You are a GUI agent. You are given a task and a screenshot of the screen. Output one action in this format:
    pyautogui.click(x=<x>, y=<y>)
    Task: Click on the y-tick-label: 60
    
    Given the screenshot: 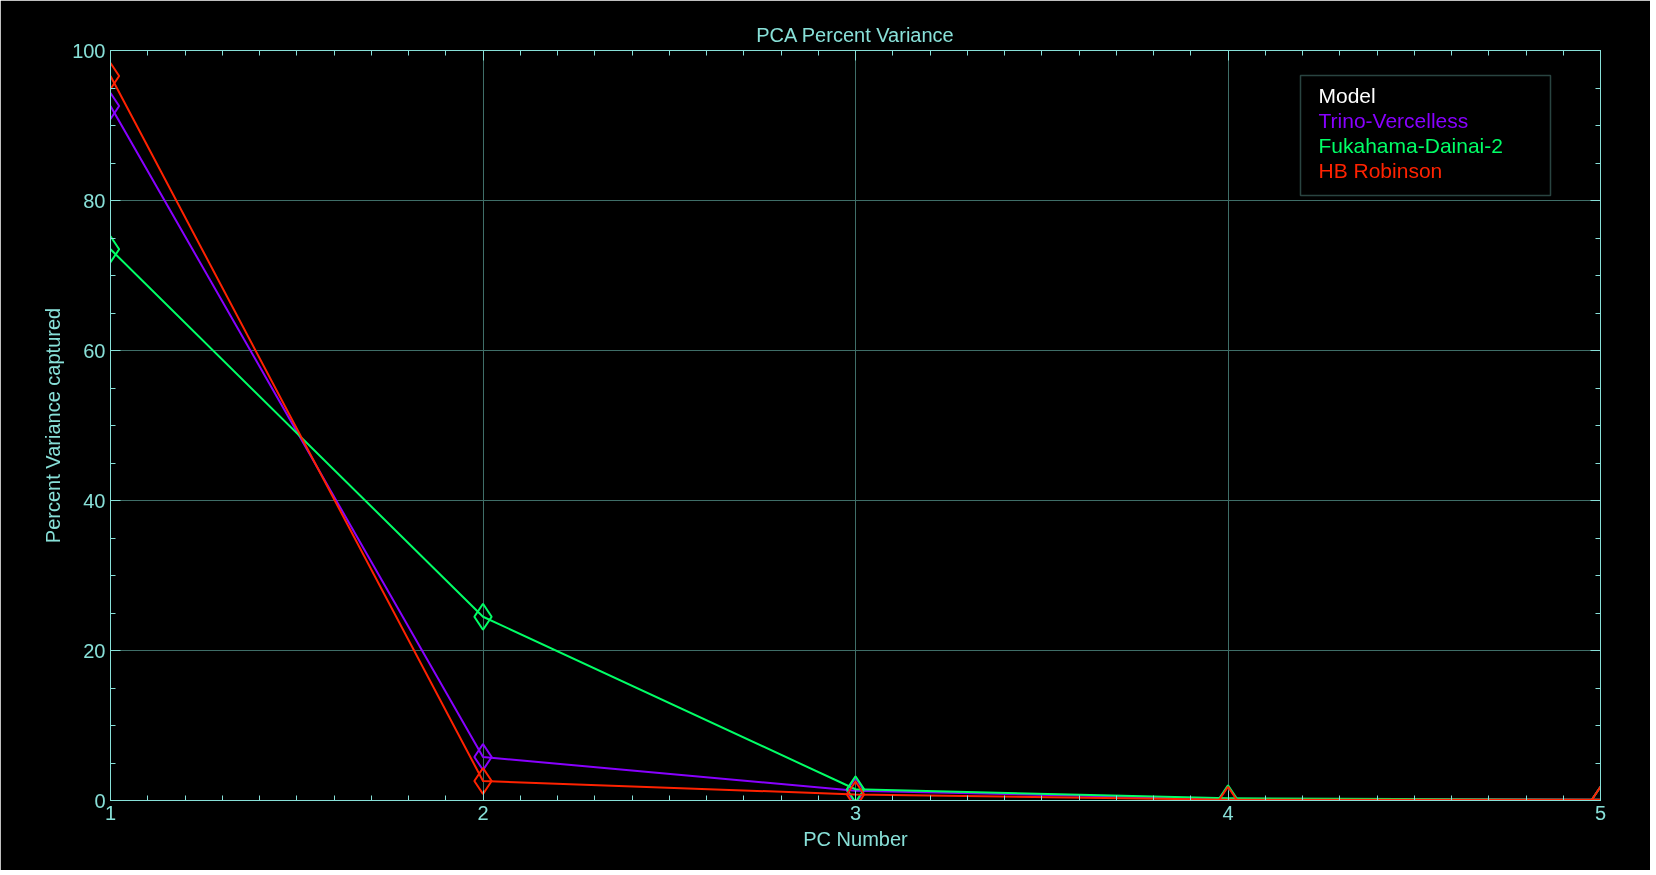 What is the action you would take?
    pyautogui.click(x=94, y=350)
    